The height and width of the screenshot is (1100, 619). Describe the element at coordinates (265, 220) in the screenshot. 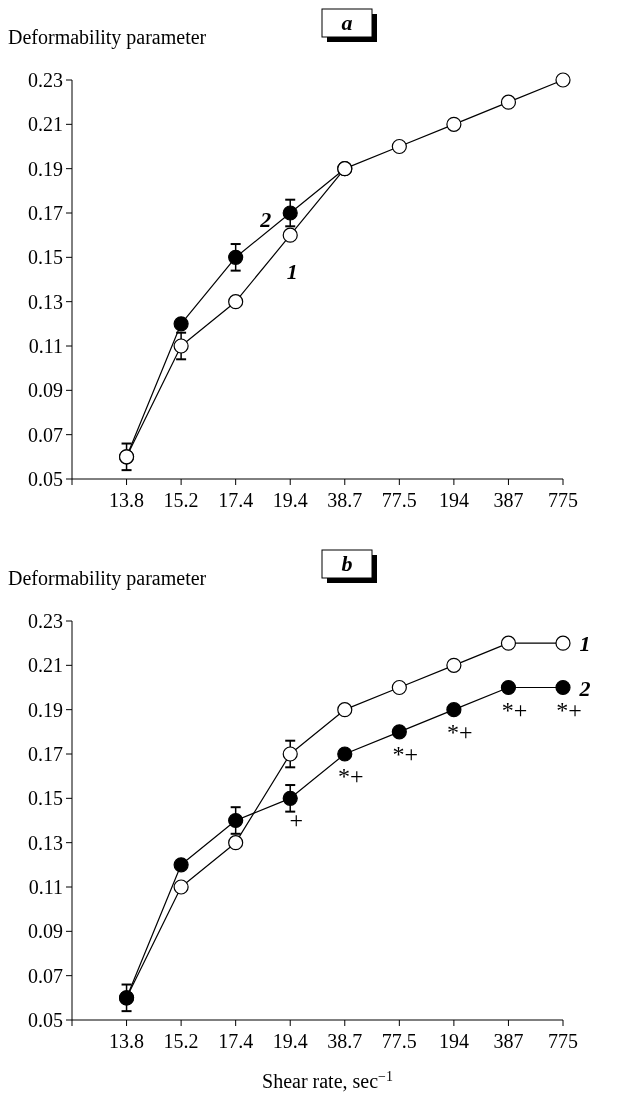

I see `series-label: 2` at that location.